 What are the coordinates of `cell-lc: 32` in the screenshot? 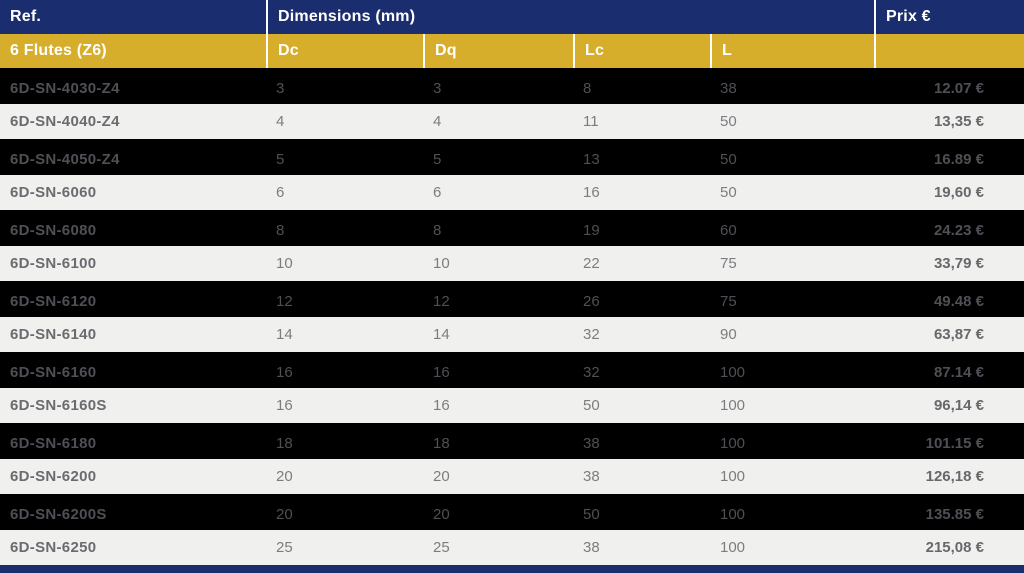 It's located at (641, 370).